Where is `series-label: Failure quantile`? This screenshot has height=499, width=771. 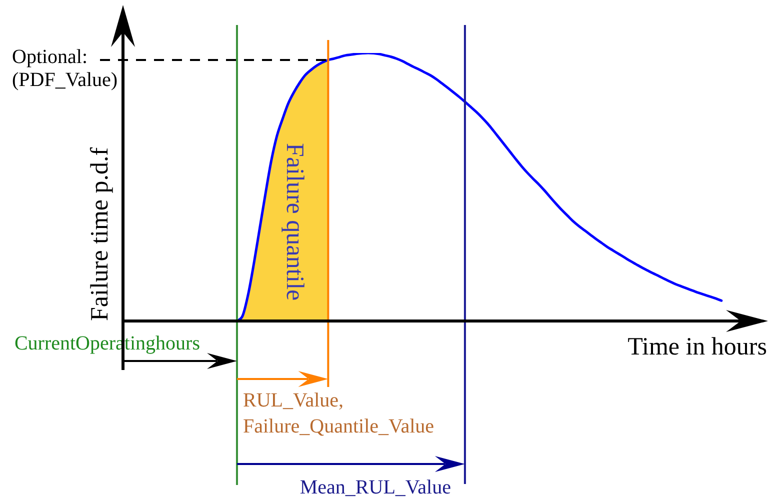 series-label: Failure quantile is located at coordinates (294, 222).